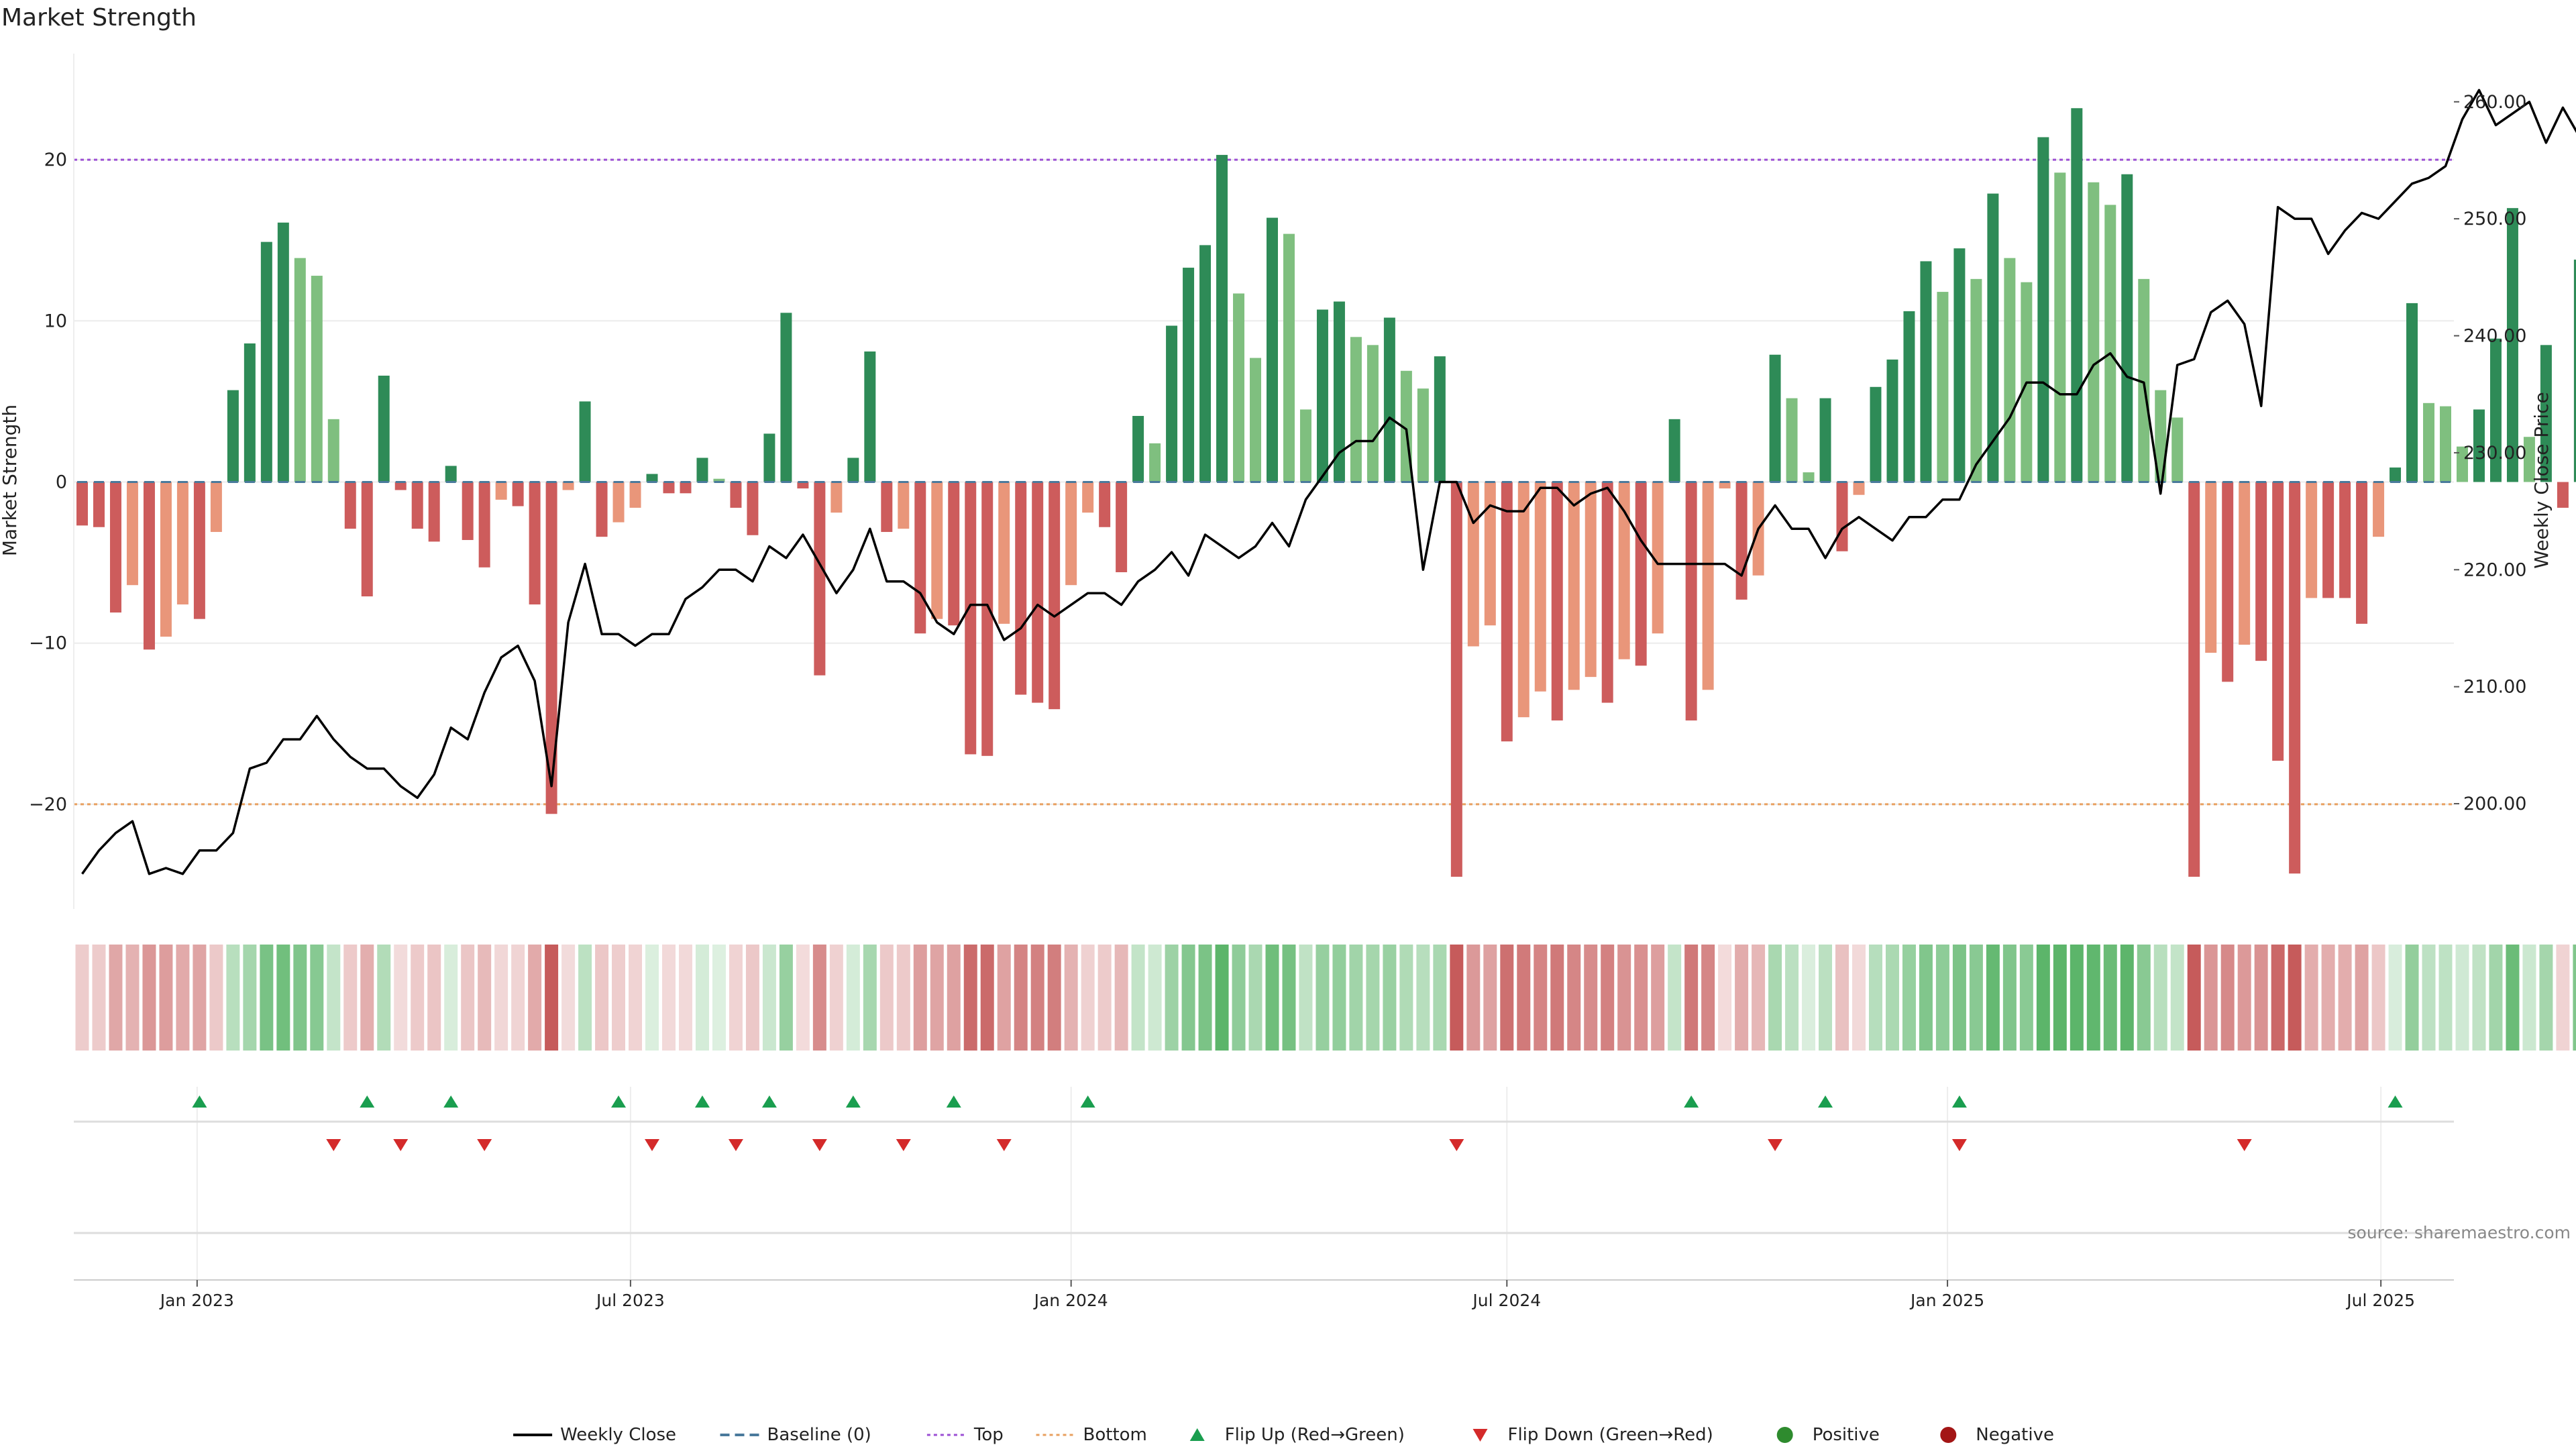 The height and width of the screenshot is (1449, 2576). What do you see at coordinates (2494, 102) in the screenshot?
I see `right-tick-label: 260.00` at bounding box center [2494, 102].